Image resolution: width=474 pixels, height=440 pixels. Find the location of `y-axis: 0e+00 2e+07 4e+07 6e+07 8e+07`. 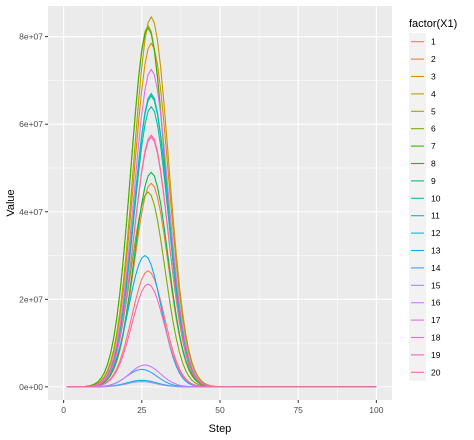

y-axis: 0e+00 2e+07 4e+07 6e+07 8e+07 is located at coordinates (33, 212).